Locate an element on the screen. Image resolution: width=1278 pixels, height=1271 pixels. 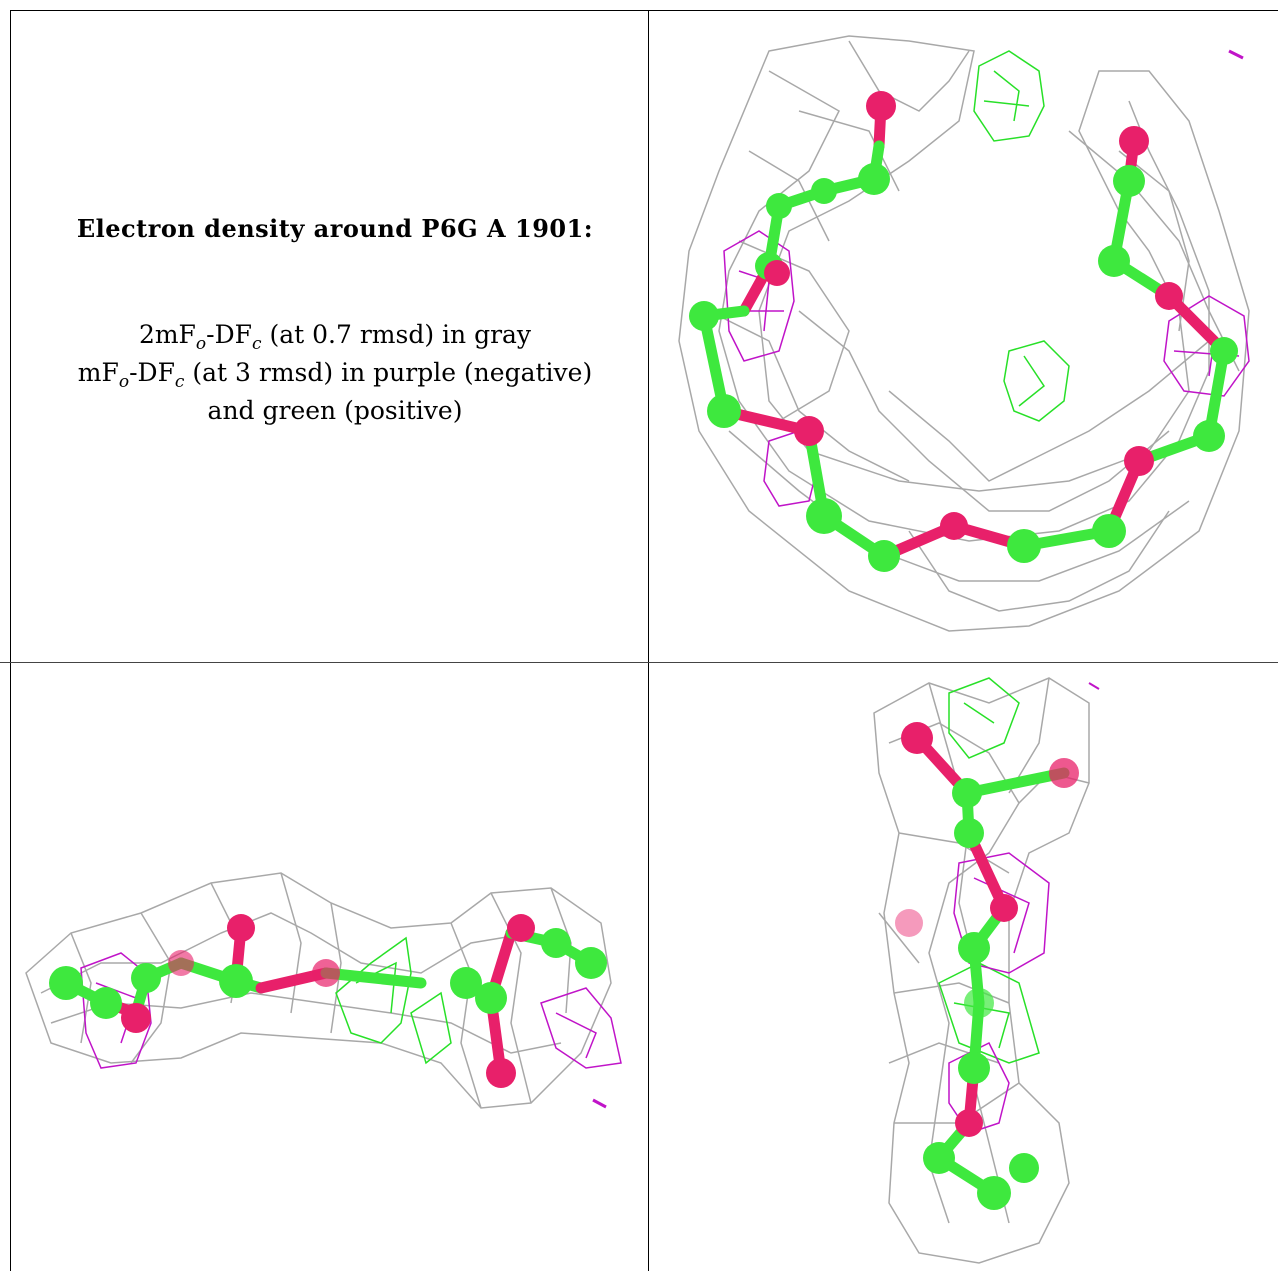
caption-title: Electron density around P6G A 1901: is located at coordinates (335, 228).